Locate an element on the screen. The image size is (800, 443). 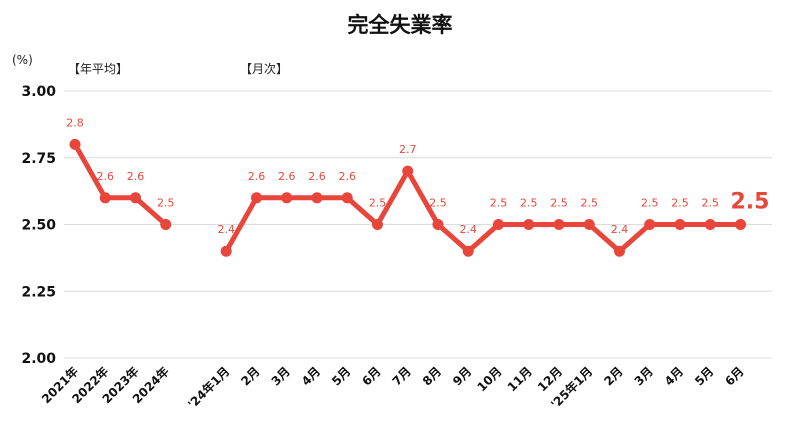
data-label: 2.7 is located at coordinates (408, 149).